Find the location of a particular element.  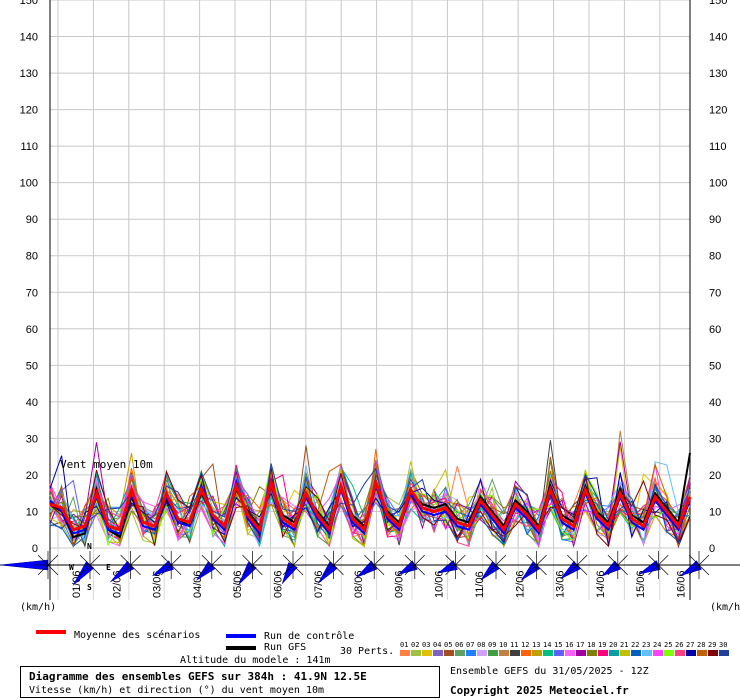

x-tick-label: 06/06 is located at coordinates (279, 584).